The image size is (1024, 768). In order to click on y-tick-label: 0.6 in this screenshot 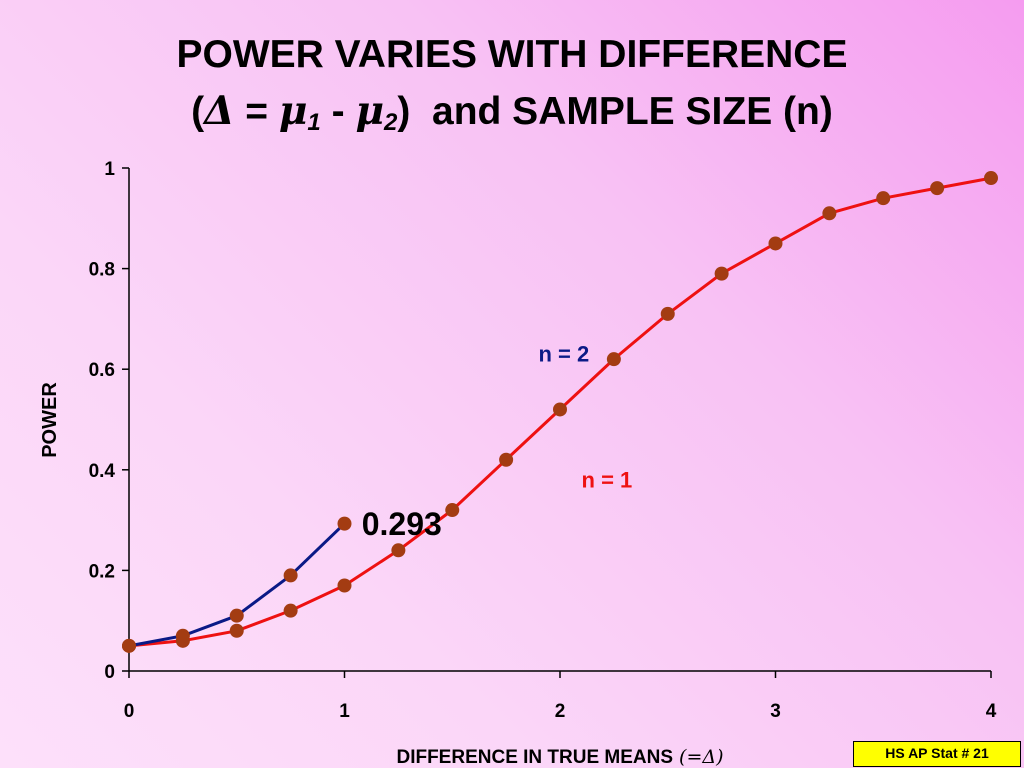, I will do `click(102, 370)`.